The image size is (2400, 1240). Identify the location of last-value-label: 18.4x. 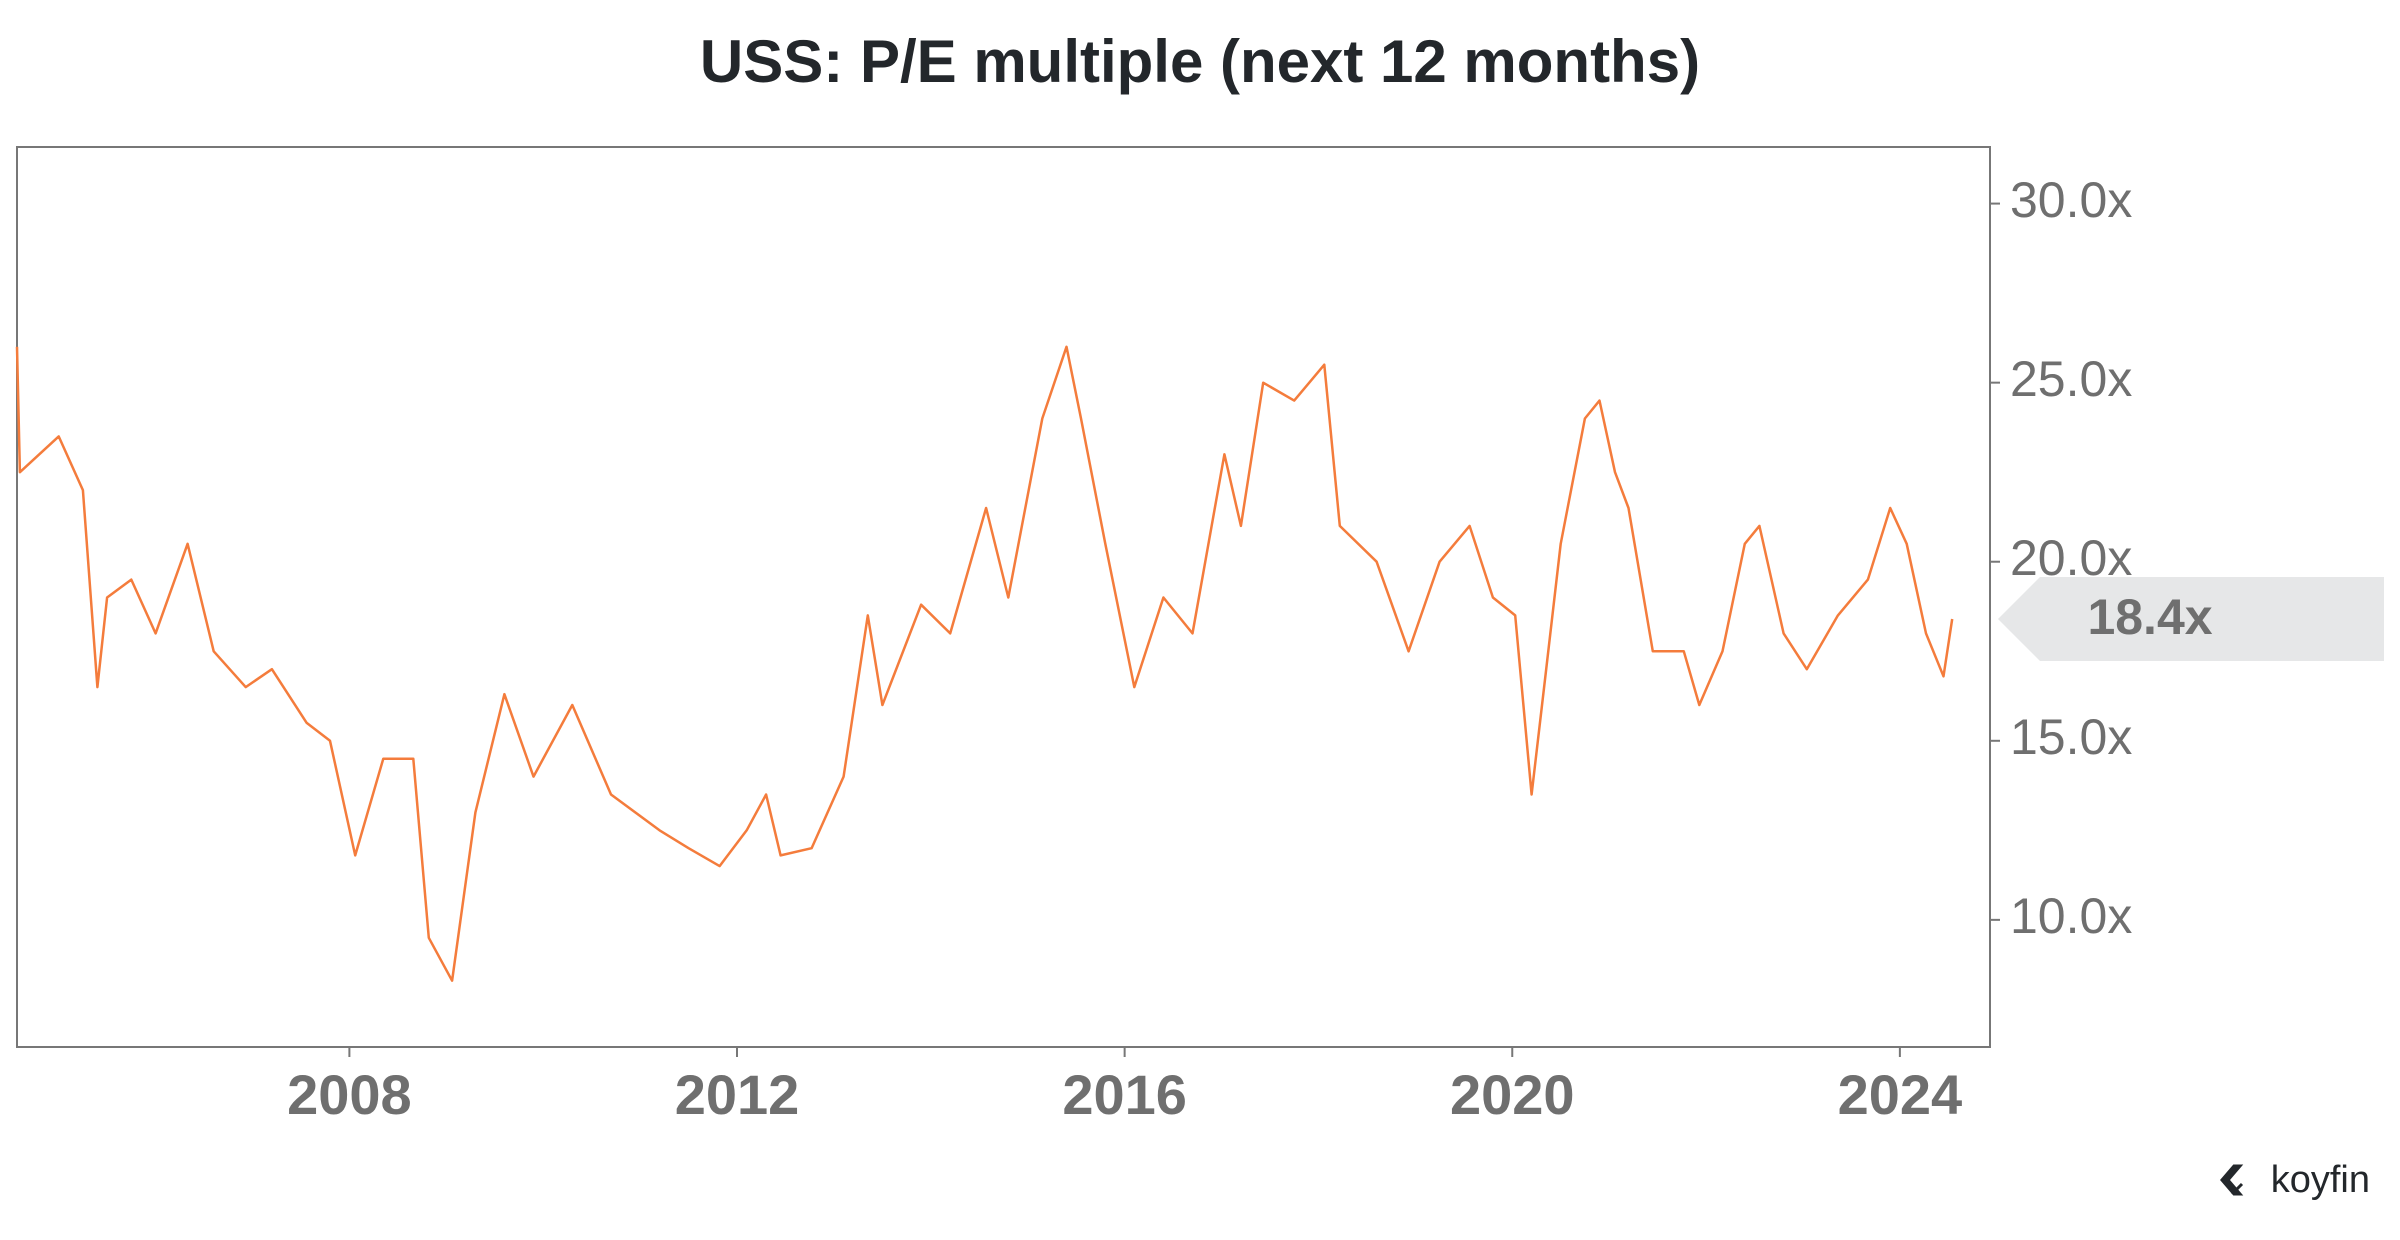
(2149, 617).